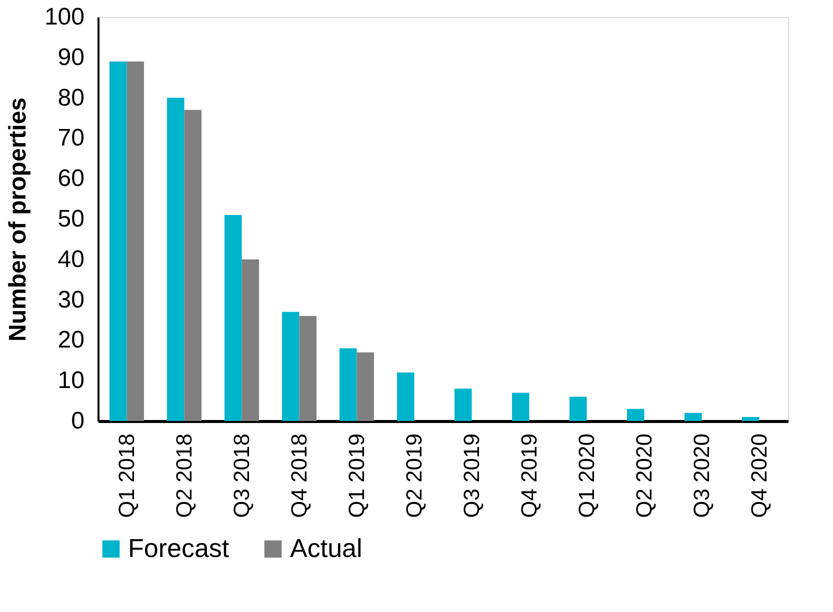 The width and height of the screenshot is (833, 612). Describe the element at coordinates (326, 548) in the screenshot. I see `legend-label: Actual` at that location.